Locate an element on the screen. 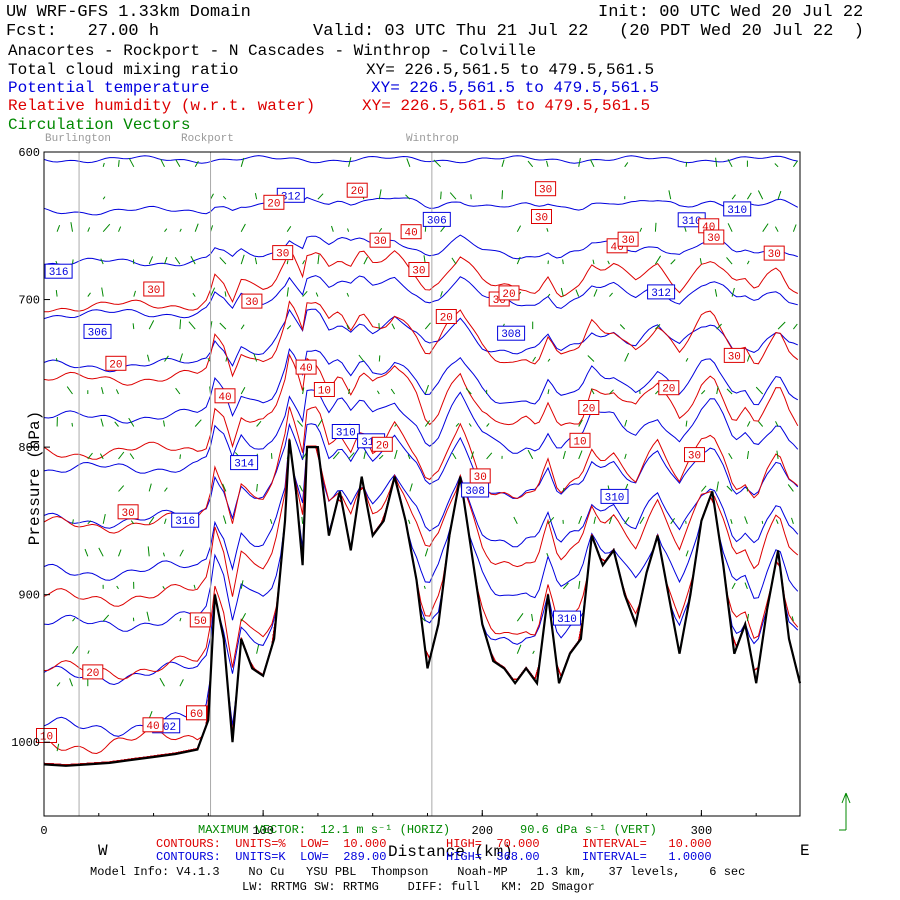  theta-label-14: 310 is located at coordinates (691, 220).